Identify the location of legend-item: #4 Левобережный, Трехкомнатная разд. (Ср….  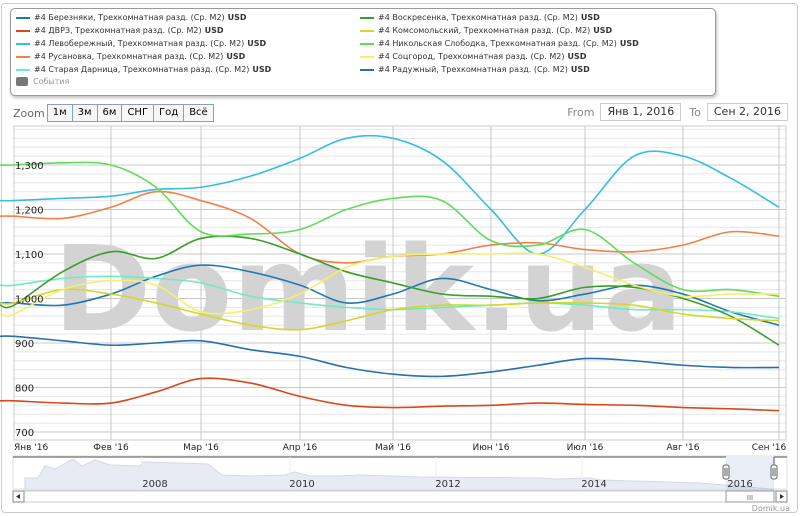
(141, 43).